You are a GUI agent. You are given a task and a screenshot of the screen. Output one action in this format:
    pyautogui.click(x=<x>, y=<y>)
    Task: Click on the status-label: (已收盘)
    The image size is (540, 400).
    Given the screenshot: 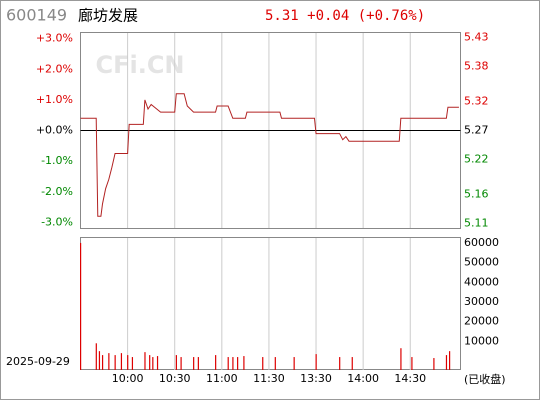 What is the action you would take?
    pyautogui.click(x=485, y=379)
    